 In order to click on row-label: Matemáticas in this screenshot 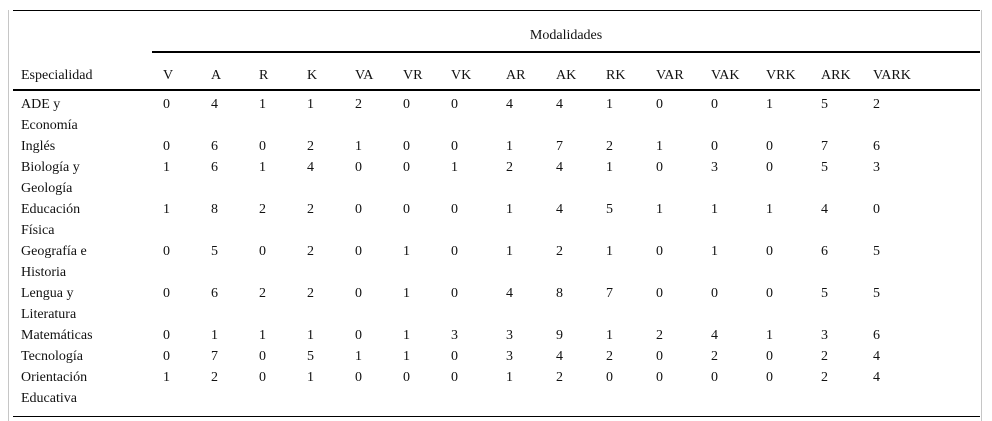, I will do `click(57, 335)`.